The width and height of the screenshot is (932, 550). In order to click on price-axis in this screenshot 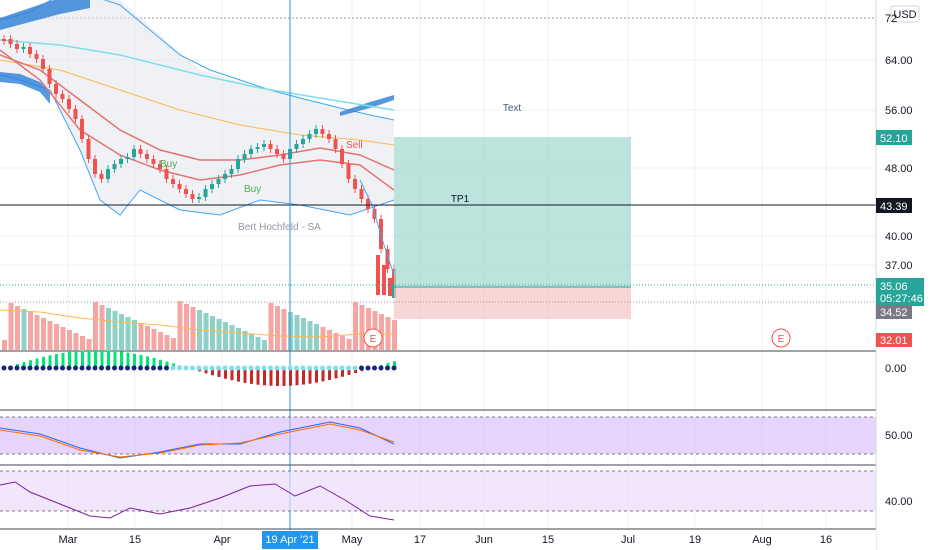, I will do `click(904, 265)`.